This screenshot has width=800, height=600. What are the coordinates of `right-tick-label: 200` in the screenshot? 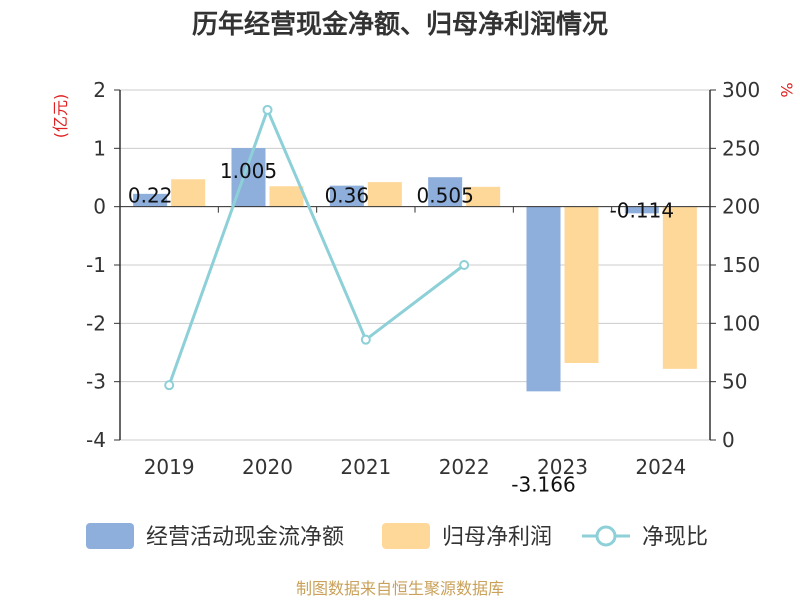 It's located at (741, 207).